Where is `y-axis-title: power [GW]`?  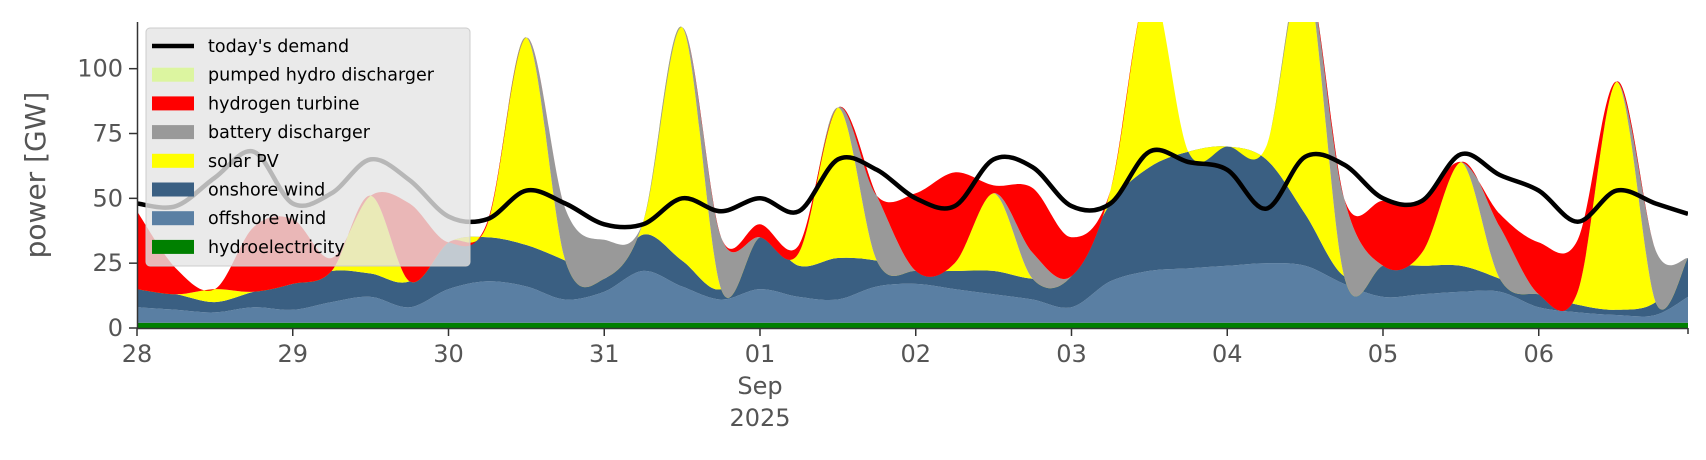 y-axis-title: power [GW] is located at coordinates (35, 175).